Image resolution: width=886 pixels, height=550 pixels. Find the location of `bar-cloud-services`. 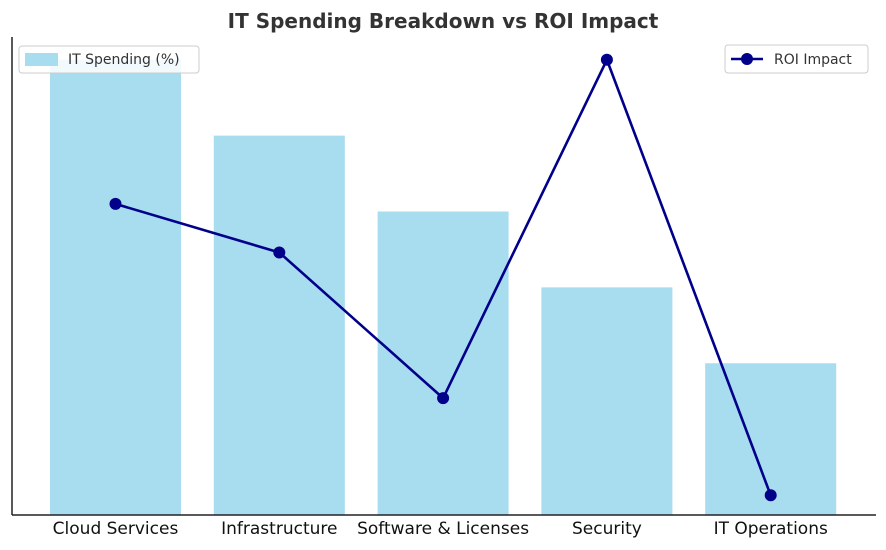

bar-cloud-services is located at coordinates (115, 287).